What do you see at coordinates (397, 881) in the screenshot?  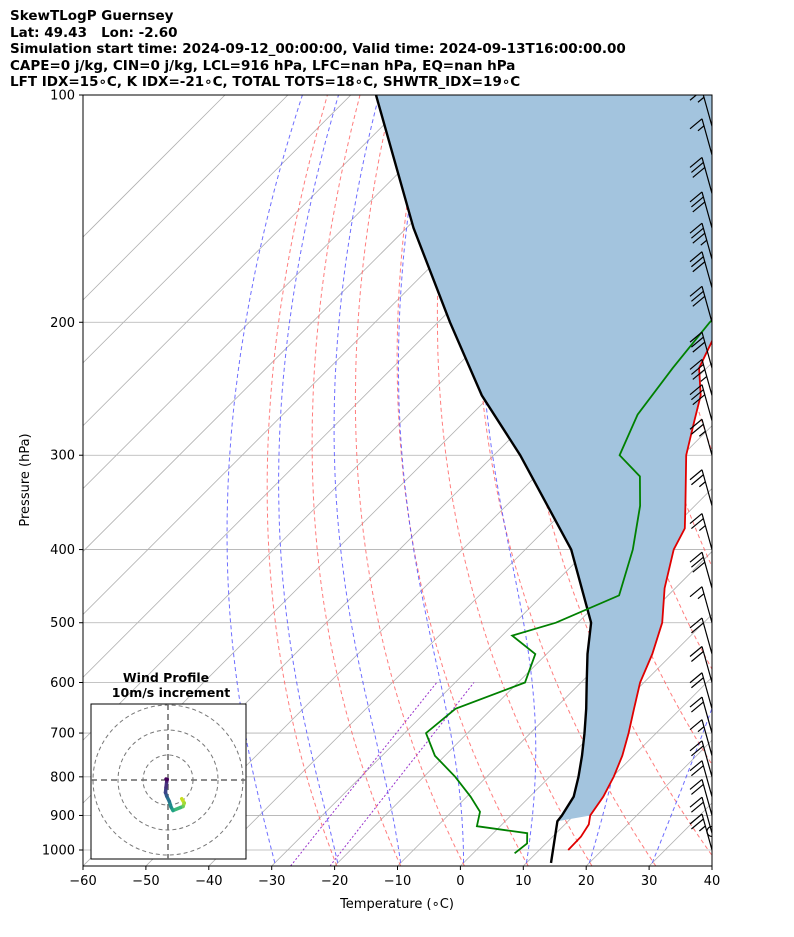 I see `x-tick-label: −10` at bounding box center [397, 881].